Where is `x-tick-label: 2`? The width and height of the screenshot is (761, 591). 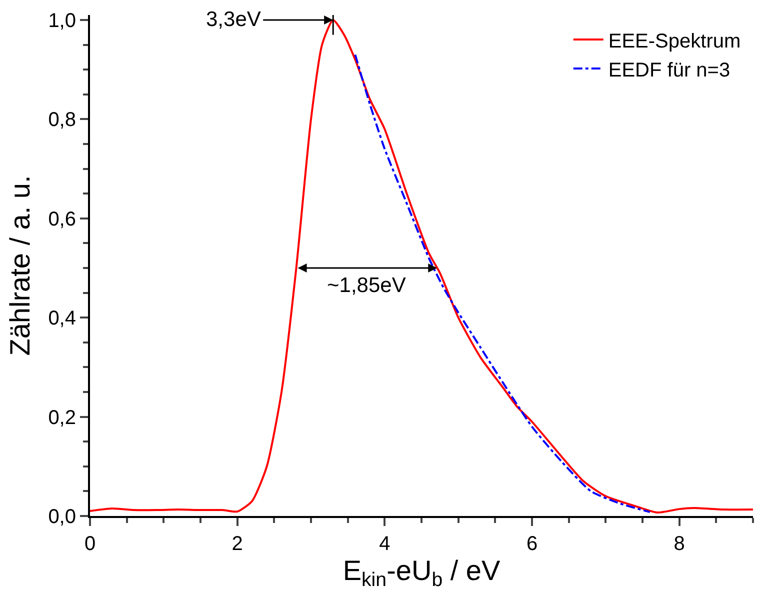
x-tick-label: 2 is located at coordinates (237, 544).